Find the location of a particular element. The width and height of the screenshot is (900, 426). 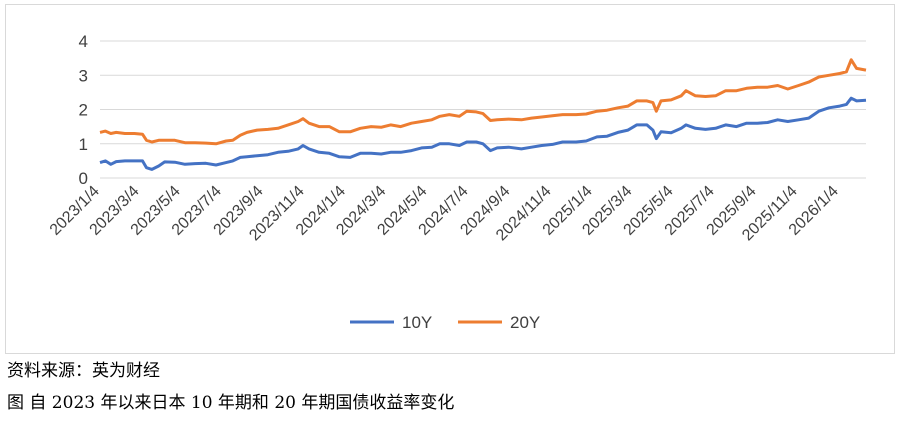

figure-caption: 图 自 2023 年以来日本 10 年期和 20 年期国债收益率变化 is located at coordinates (231, 403).